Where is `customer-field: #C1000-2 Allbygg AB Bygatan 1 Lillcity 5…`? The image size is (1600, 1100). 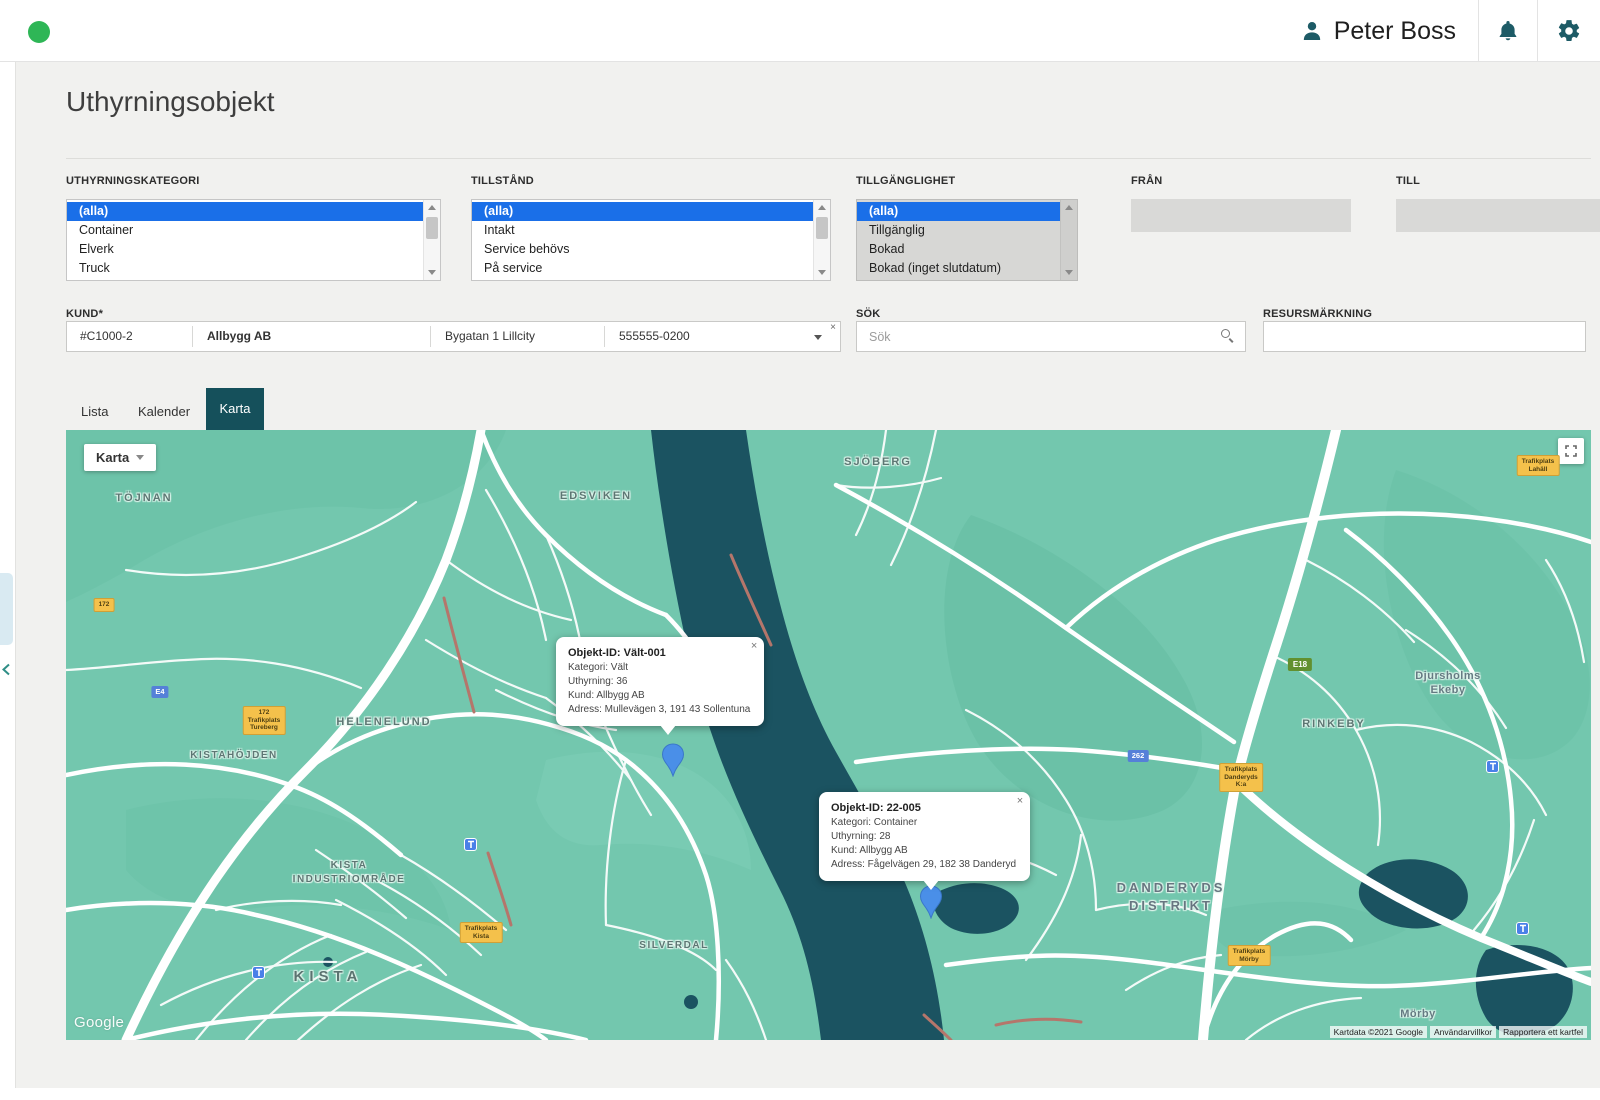
customer-field: #C1000-2 Allbygg AB Bygatan 1 Lillcity 5… is located at coordinates (453, 336).